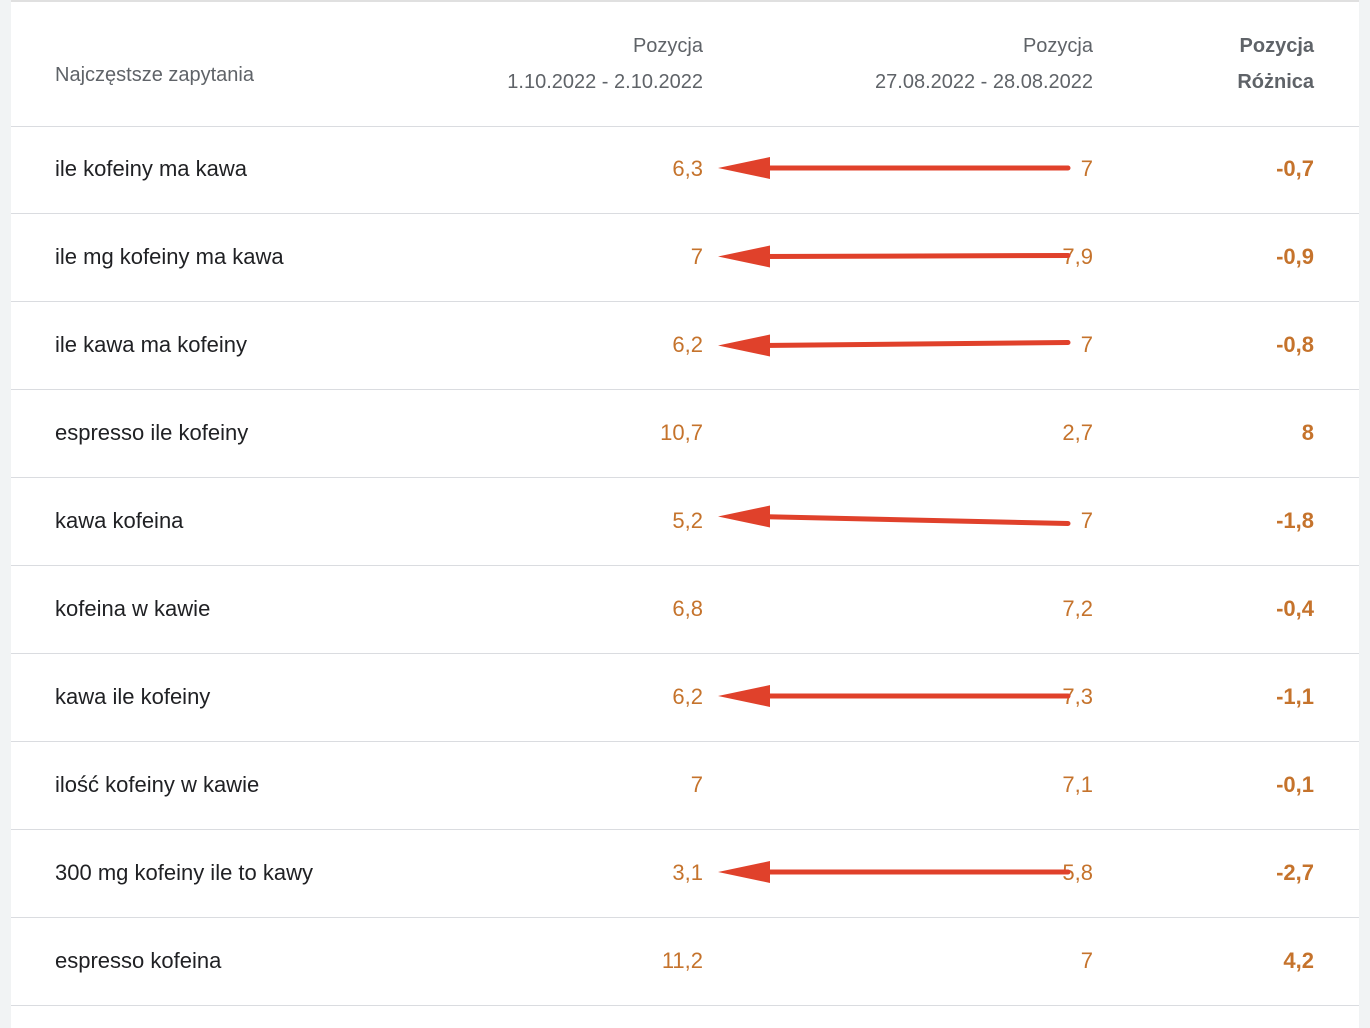 The width and height of the screenshot is (1370, 1028). I want to click on position-difference-cell: -0,9, so click(1295, 256).